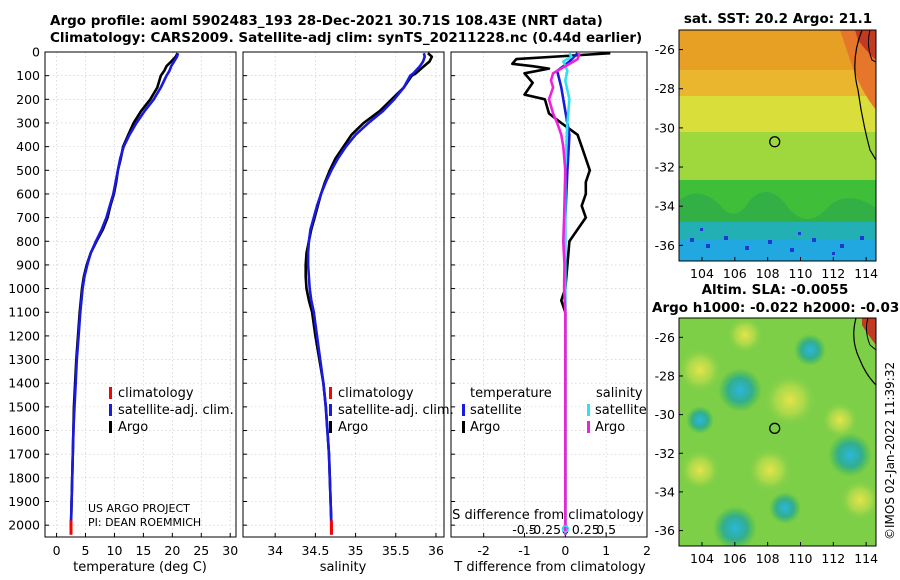  Describe the element at coordinates (485, 427) in the screenshot. I see `legend-label-t-argo: Argo` at that location.